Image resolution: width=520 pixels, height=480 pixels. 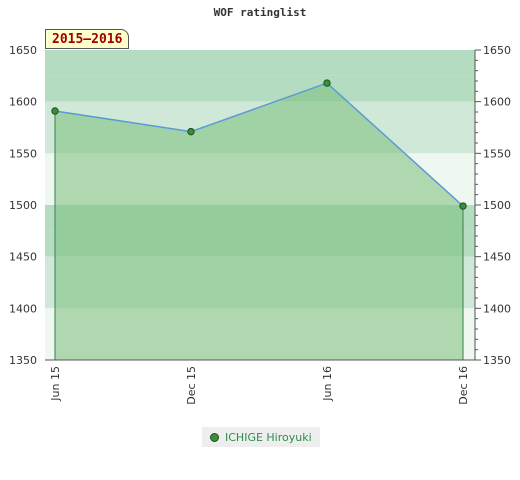 I want to click on period-badge: 2015–2016, so click(x=87, y=39).